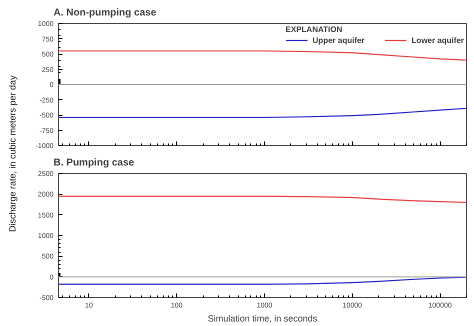  What do you see at coordinates (263, 319) in the screenshot?
I see `x-axis-title: Simulation time, in seconds` at bounding box center [263, 319].